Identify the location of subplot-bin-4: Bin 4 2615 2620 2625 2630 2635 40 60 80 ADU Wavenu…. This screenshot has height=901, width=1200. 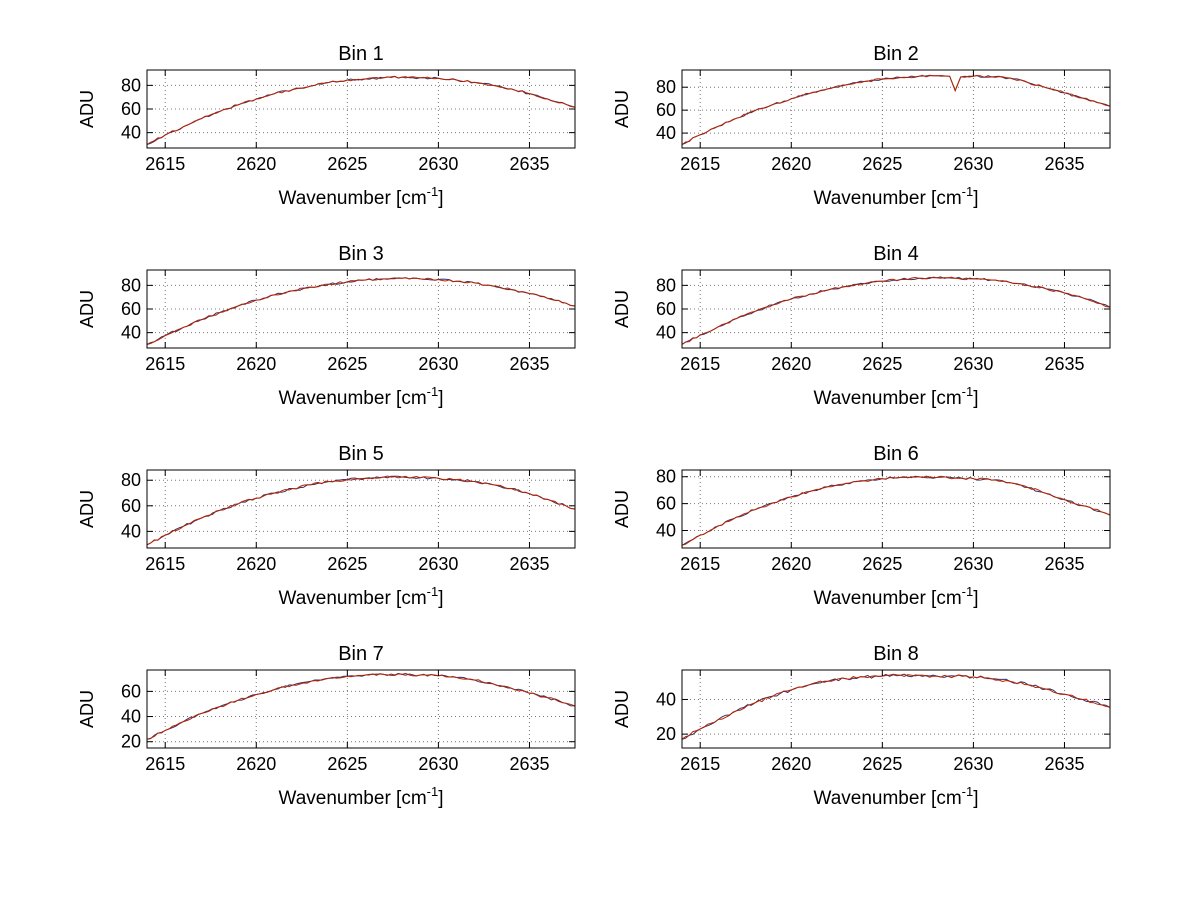
(861, 326).